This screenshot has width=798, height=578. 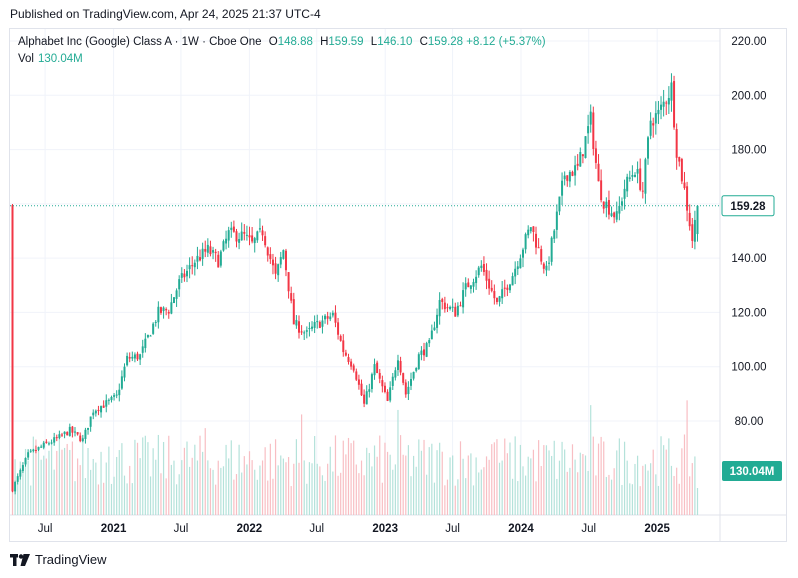 I want to click on vol-value: 130.04M, so click(x=60, y=59).